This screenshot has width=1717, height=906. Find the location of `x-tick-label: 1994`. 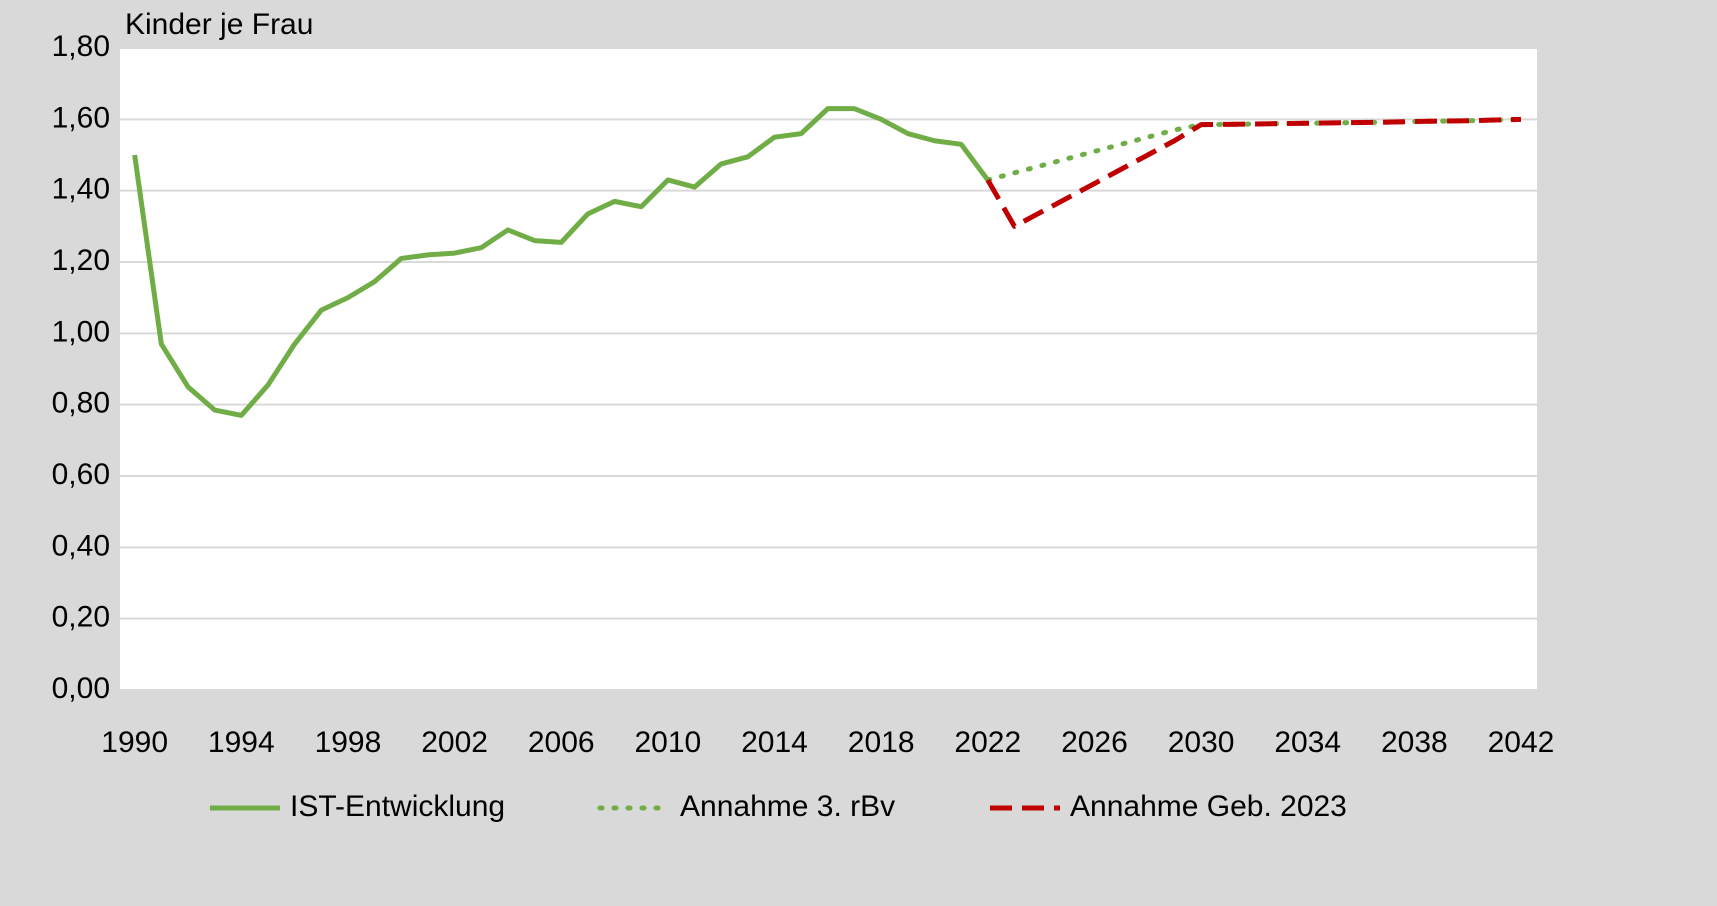

x-tick-label: 1994 is located at coordinates (241, 742).